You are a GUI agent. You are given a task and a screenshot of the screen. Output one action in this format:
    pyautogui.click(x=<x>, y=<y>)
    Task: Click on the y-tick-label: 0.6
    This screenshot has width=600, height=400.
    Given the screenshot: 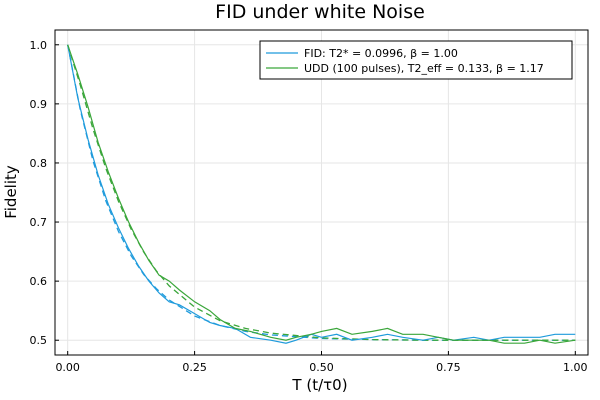 What is the action you would take?
    pyautogui.click(x=39, y=281)
    